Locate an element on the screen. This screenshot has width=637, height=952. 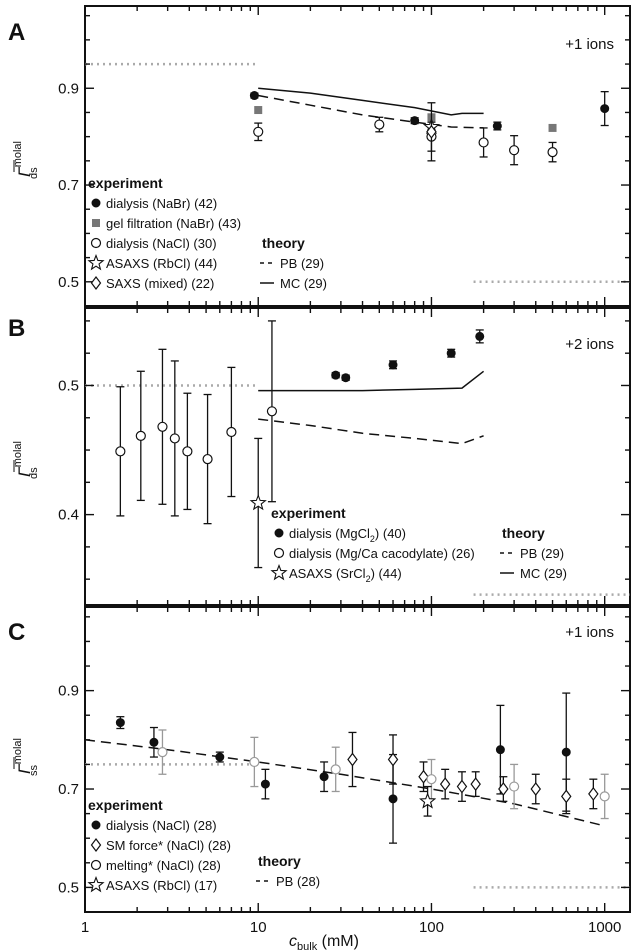
legend-marker-square is located at coordinates (96, 223).